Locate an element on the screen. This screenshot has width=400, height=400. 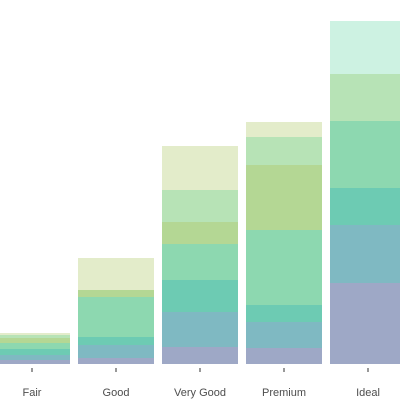
x-tick-label: Good is located at coordinates (116, 393).